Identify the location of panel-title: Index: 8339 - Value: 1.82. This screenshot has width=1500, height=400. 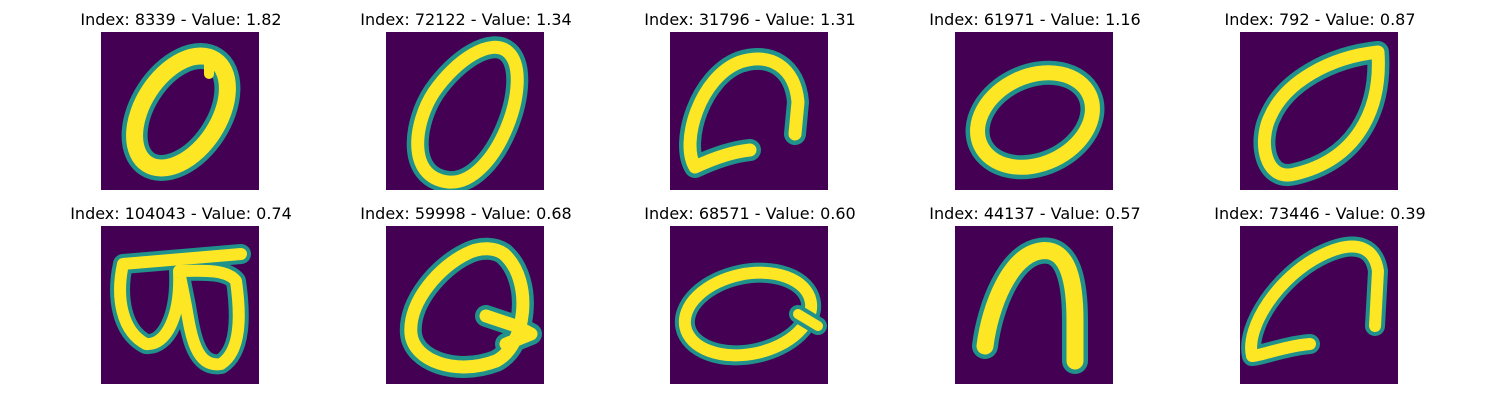
(181, 19).